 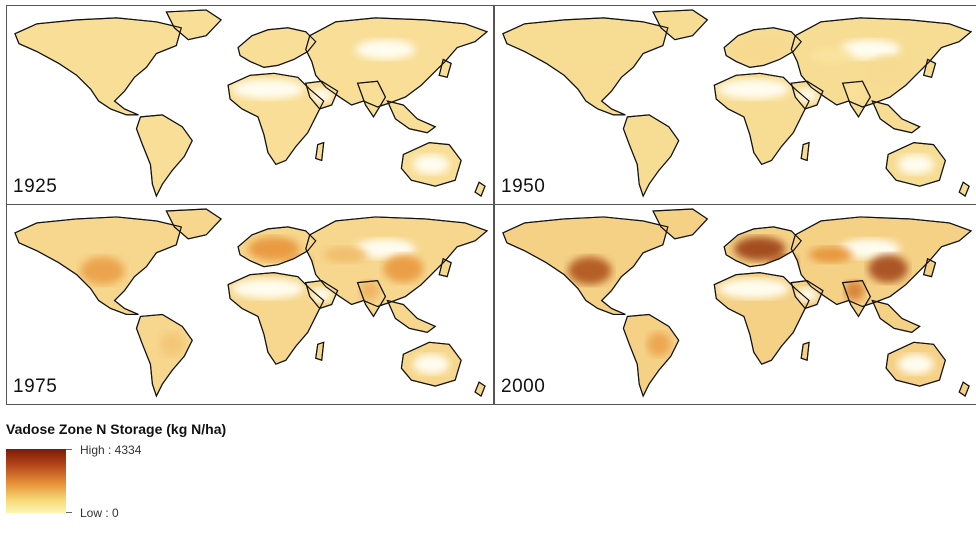 What do you see at coordinates (36, 481) in the screenshot?
I see `legend-color-ramp` at bounding box center [36, 481].